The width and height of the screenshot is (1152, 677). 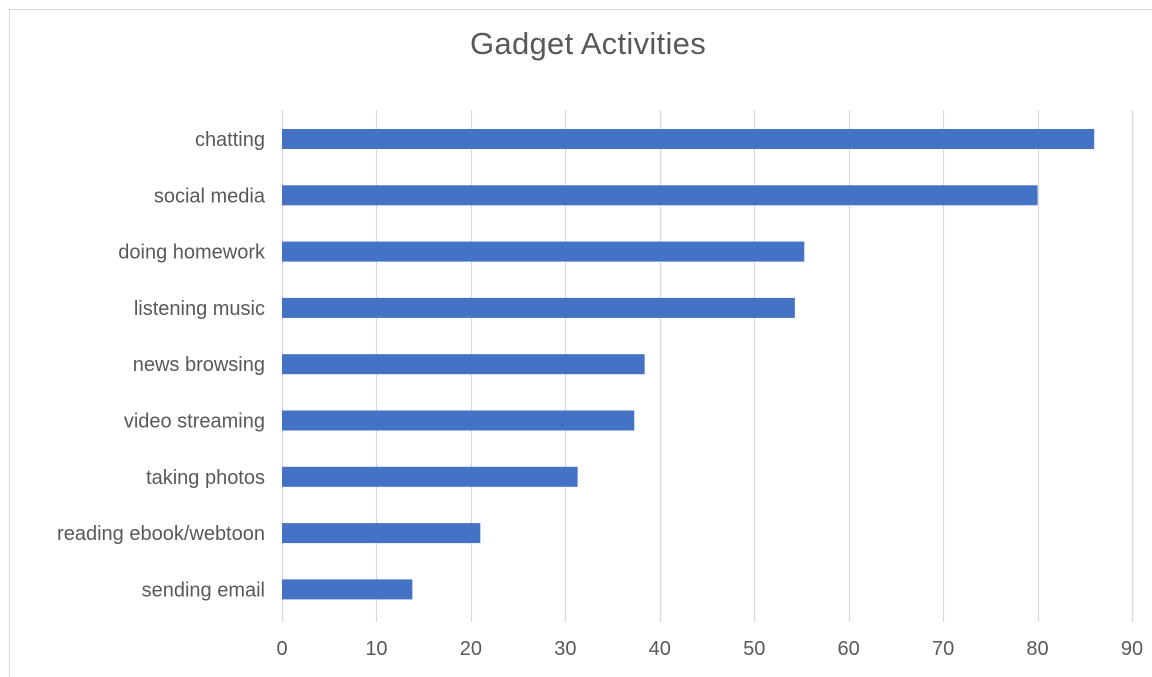 I want to click on chart-title: Gadget Activities, so click(x=588, y=43).